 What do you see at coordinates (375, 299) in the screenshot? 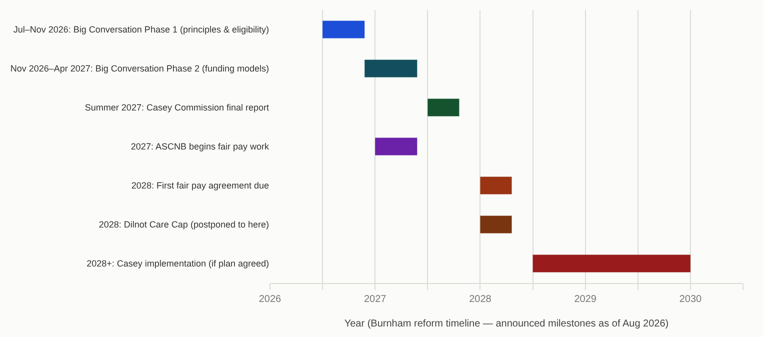
I see `x-tick-label: 2027` at bounding box center [375, 299].